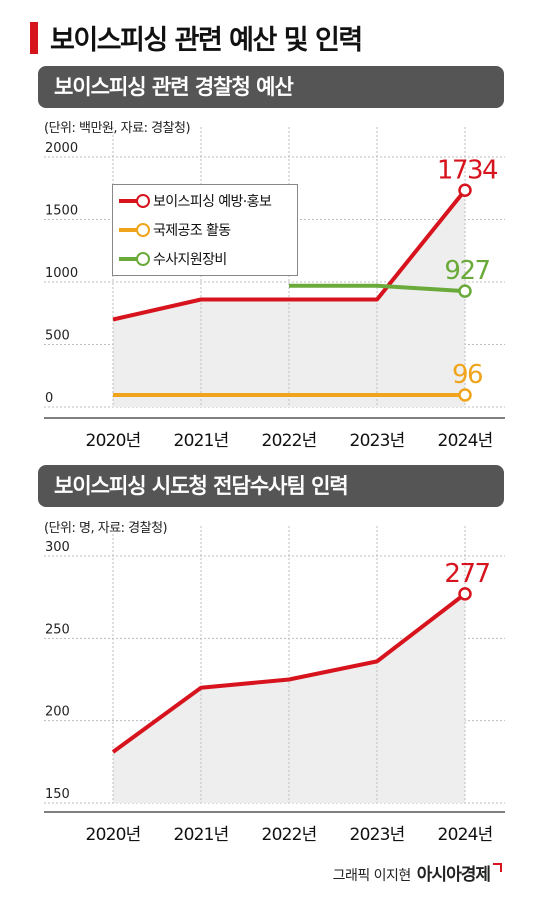 Image resolution: width=550 pixels, height=899 pixels. I want to click on legend-swatch-red, so click(134, 201).